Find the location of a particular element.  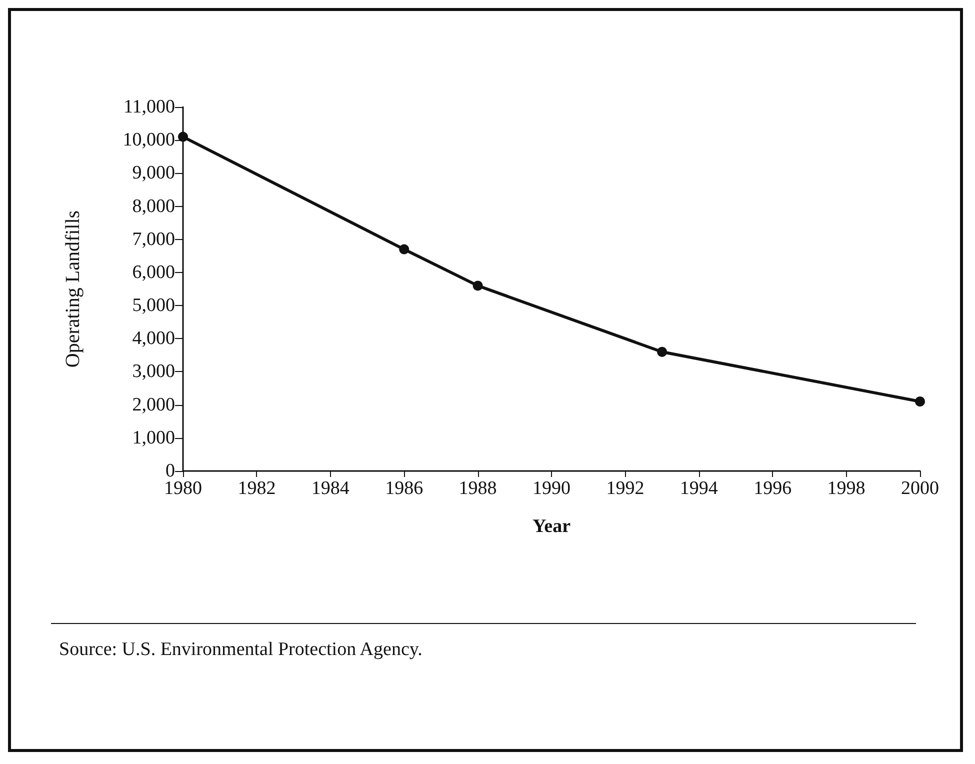

y-tick-label: 6,000 is located at coordinates (153, 272).